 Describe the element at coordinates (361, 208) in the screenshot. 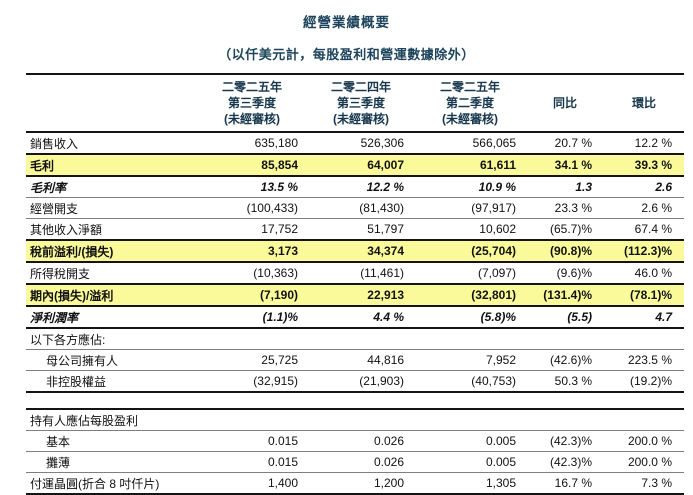

I see `cell-value: (81,430)` at that location.